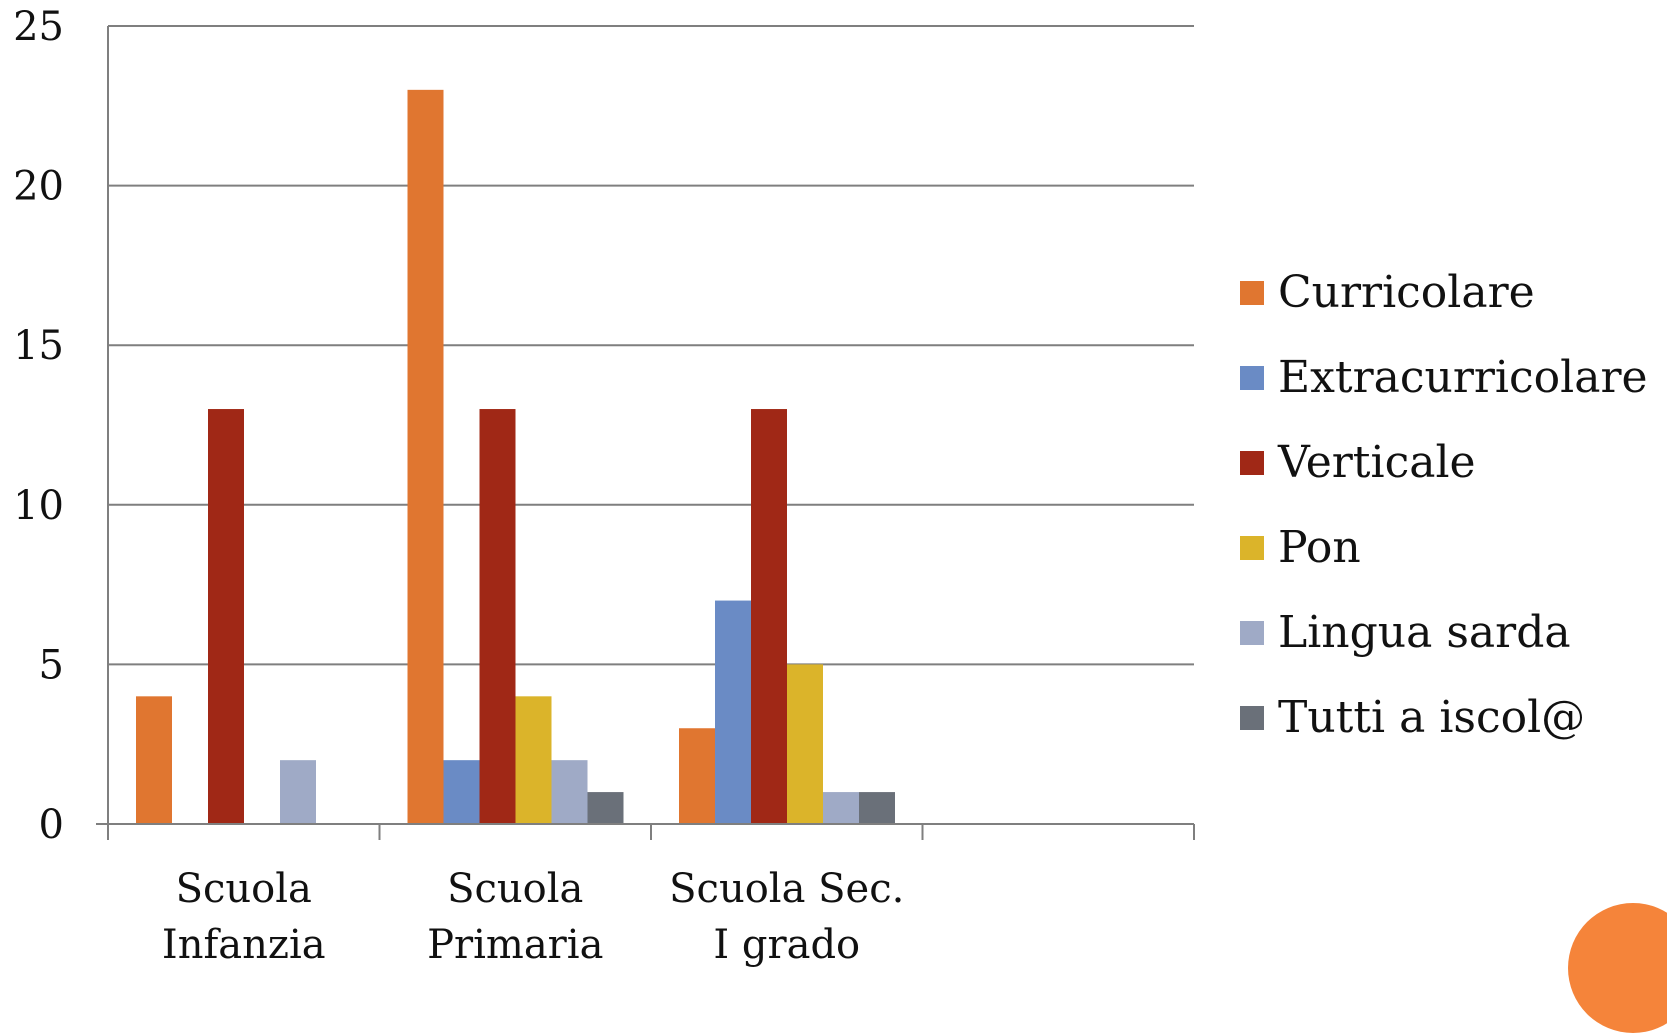  Describe the element at coordinates (38, 187) in the screenshot. I see `y-tick-label: 20` at that location.